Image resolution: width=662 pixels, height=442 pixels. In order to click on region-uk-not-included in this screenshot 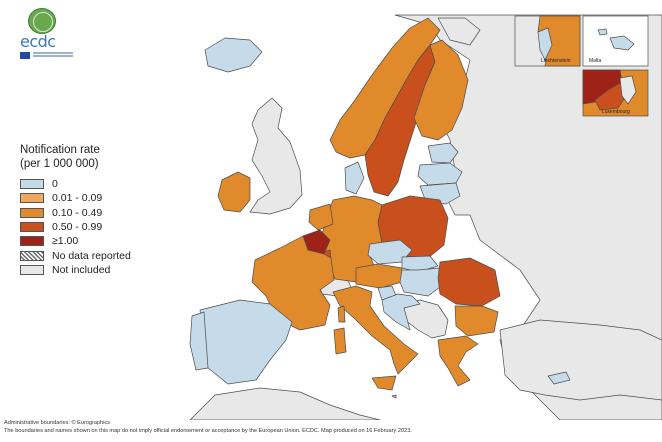, I will do `click(276, 156)`.